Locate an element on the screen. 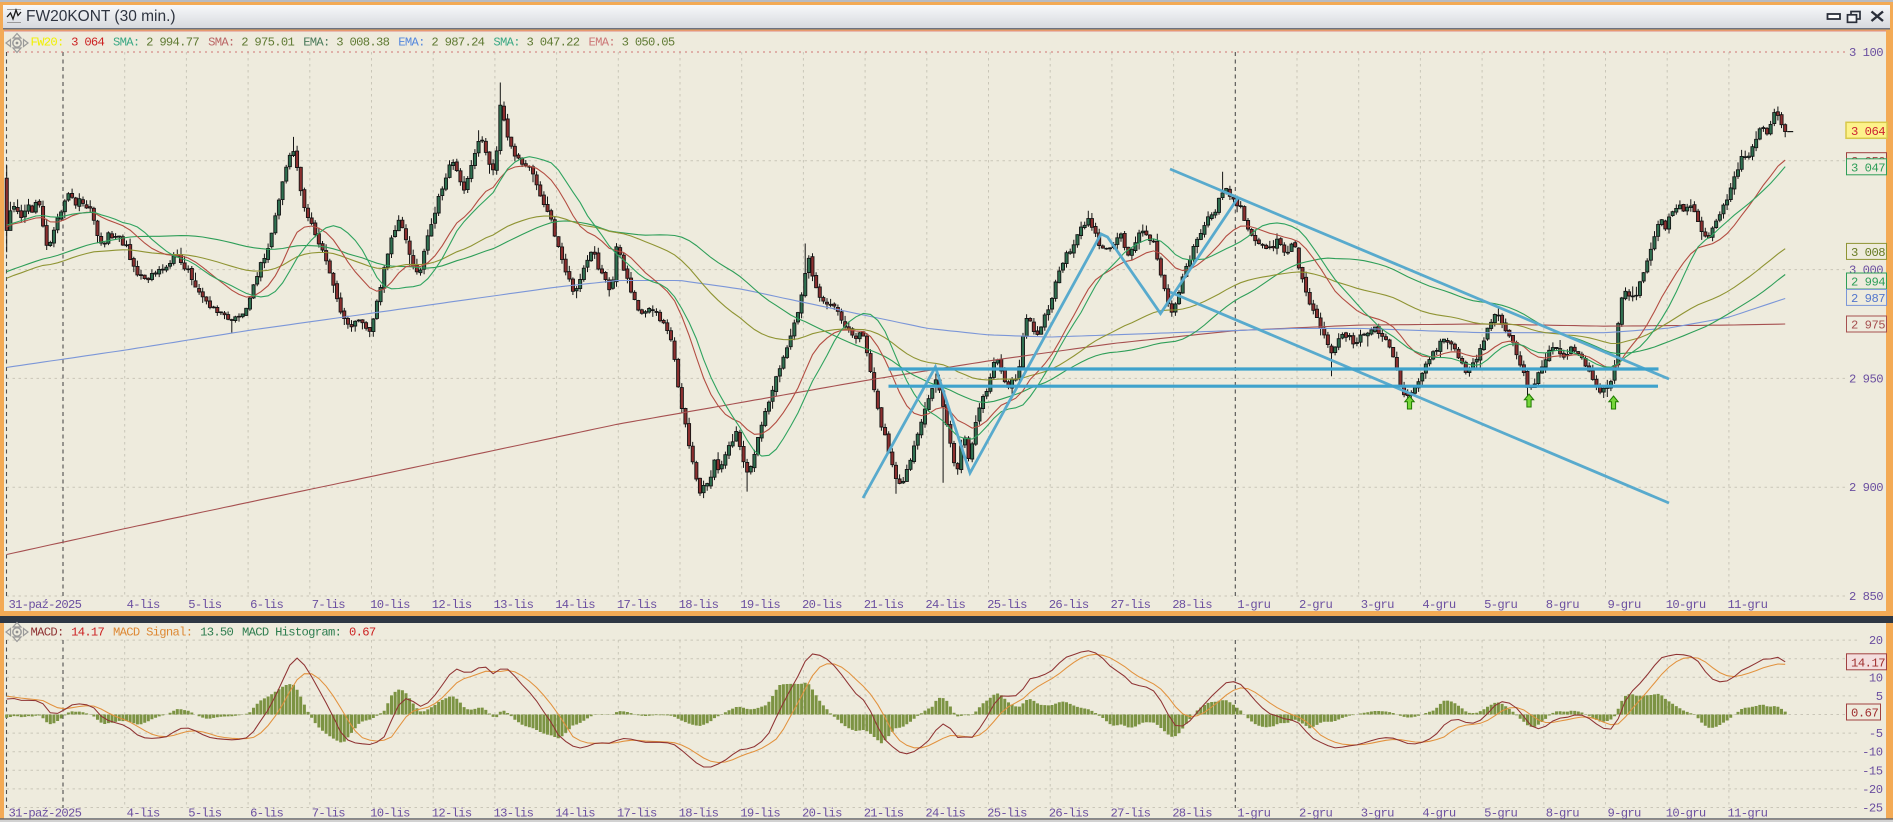  svg-text: -5 is located at coordinates (1876, 734).